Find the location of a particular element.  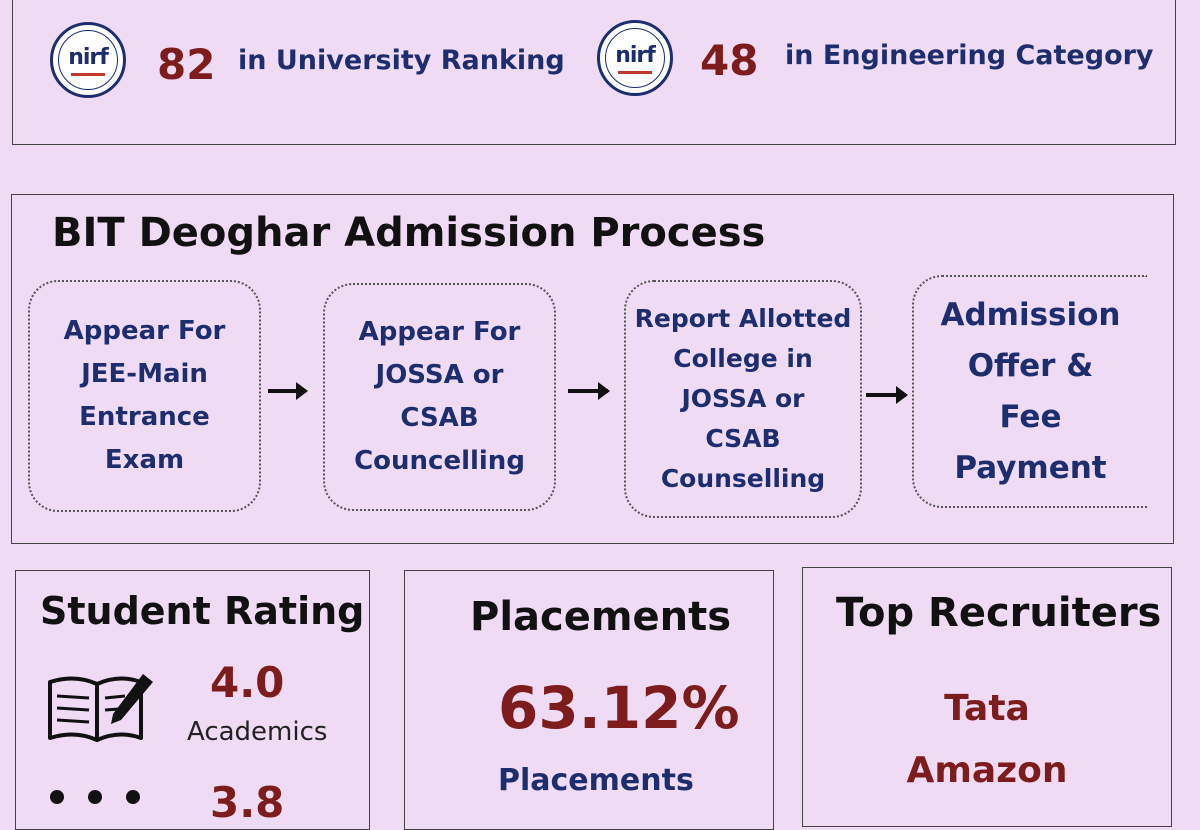

step-line: JEE-Main is located at coordinates (144, 374).